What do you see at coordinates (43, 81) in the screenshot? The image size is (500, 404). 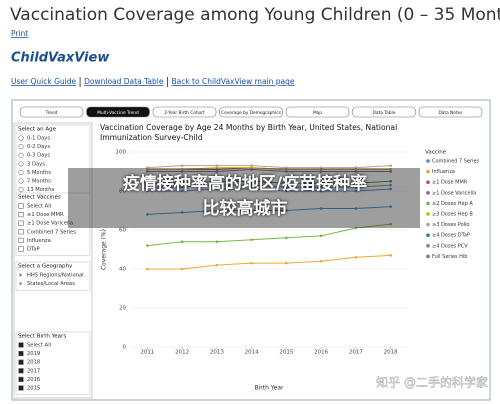 I see `nav-link: User Quick Guide` at bounding box center [43, 81].